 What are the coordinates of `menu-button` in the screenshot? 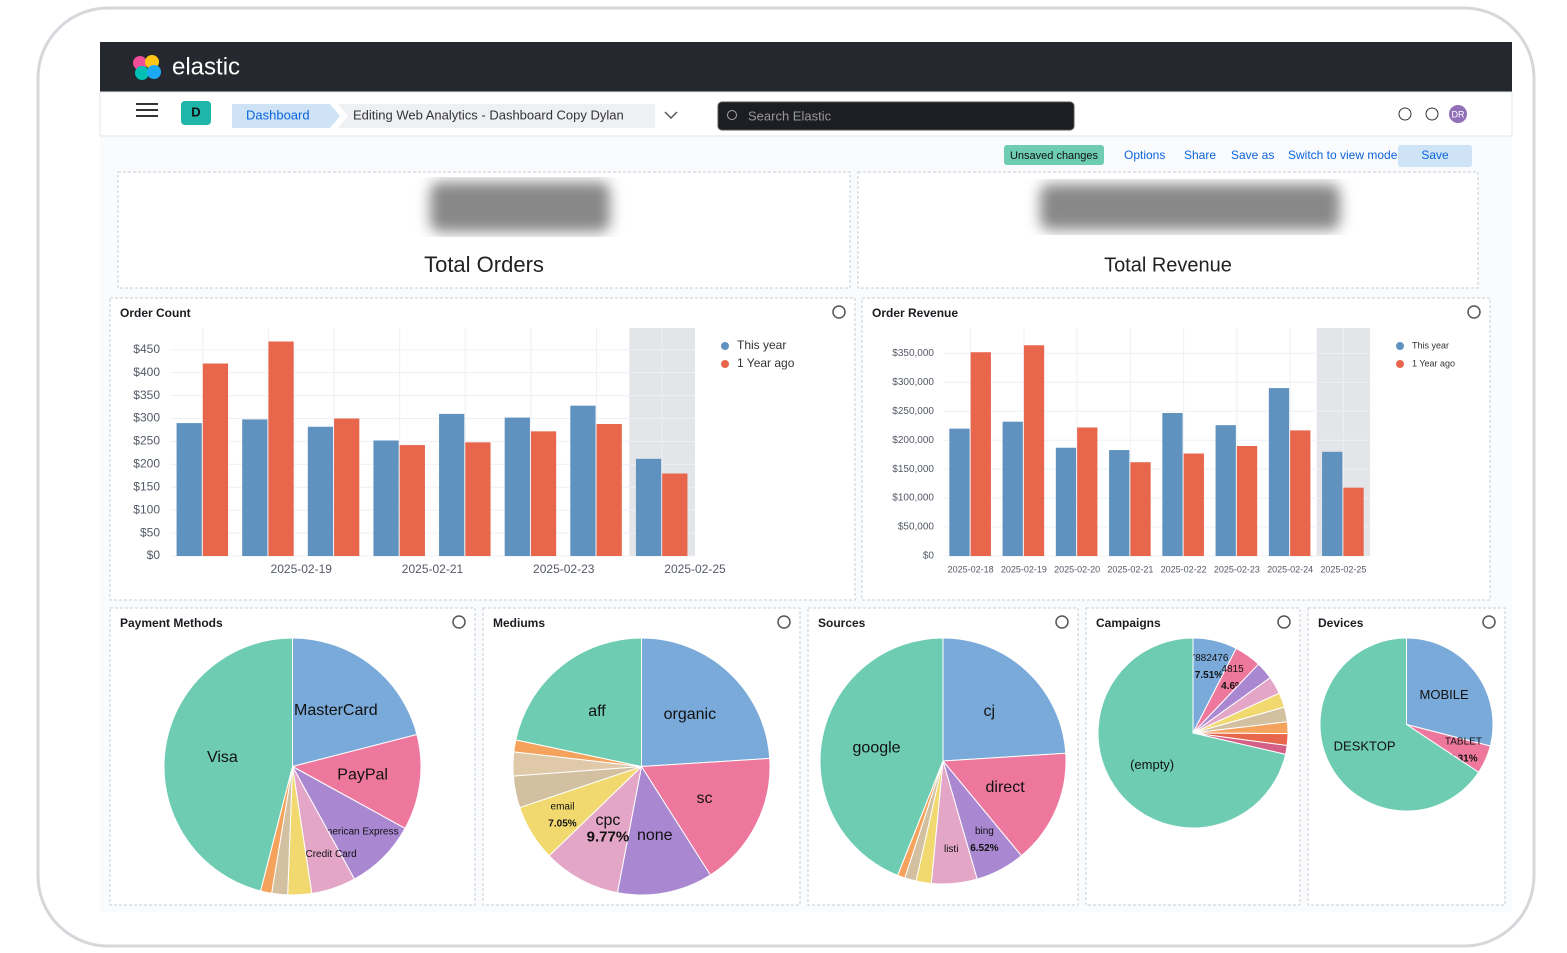 It's located at (147, 110).